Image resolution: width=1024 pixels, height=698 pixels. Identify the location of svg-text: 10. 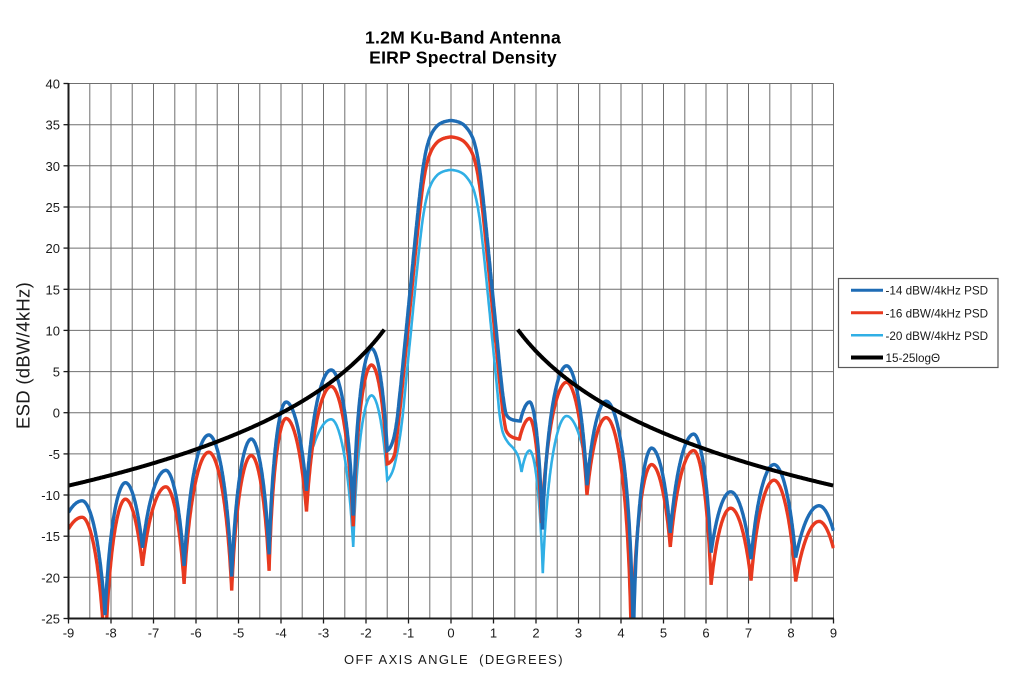
(53, 330).